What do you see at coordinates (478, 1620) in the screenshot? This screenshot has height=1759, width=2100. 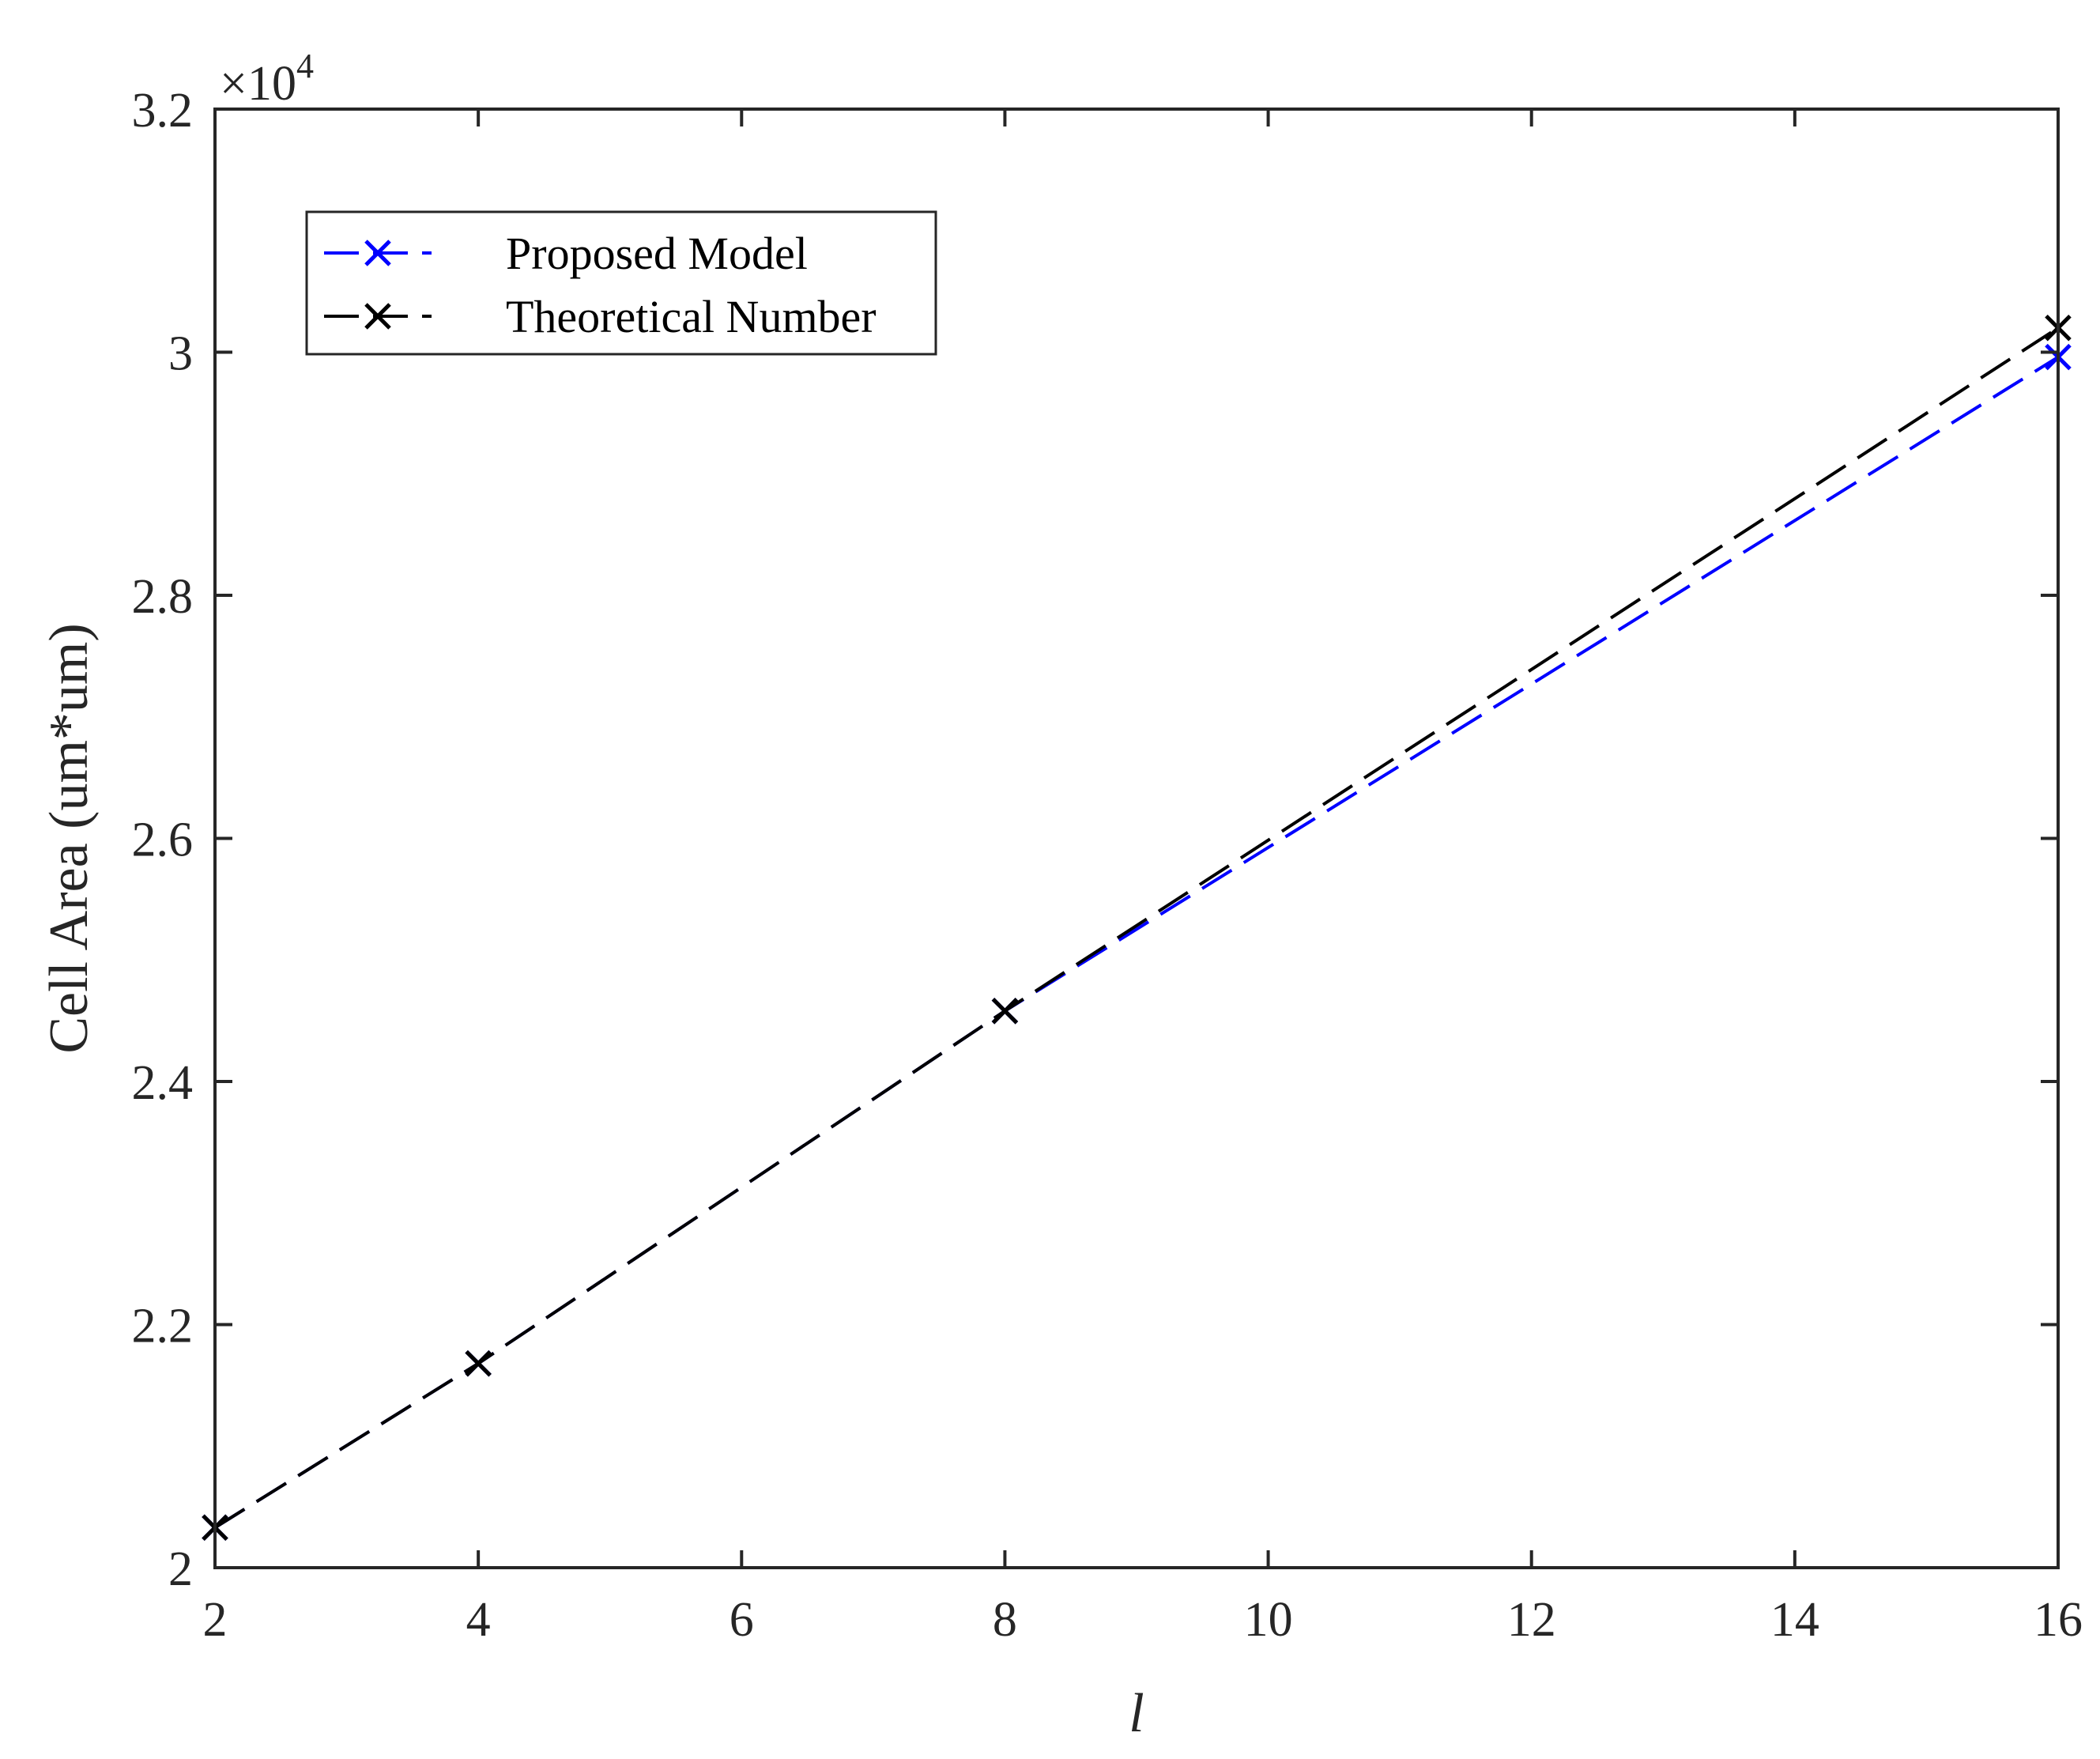 I see `x-tick-label: 4` at bounding box center [478, 1620].